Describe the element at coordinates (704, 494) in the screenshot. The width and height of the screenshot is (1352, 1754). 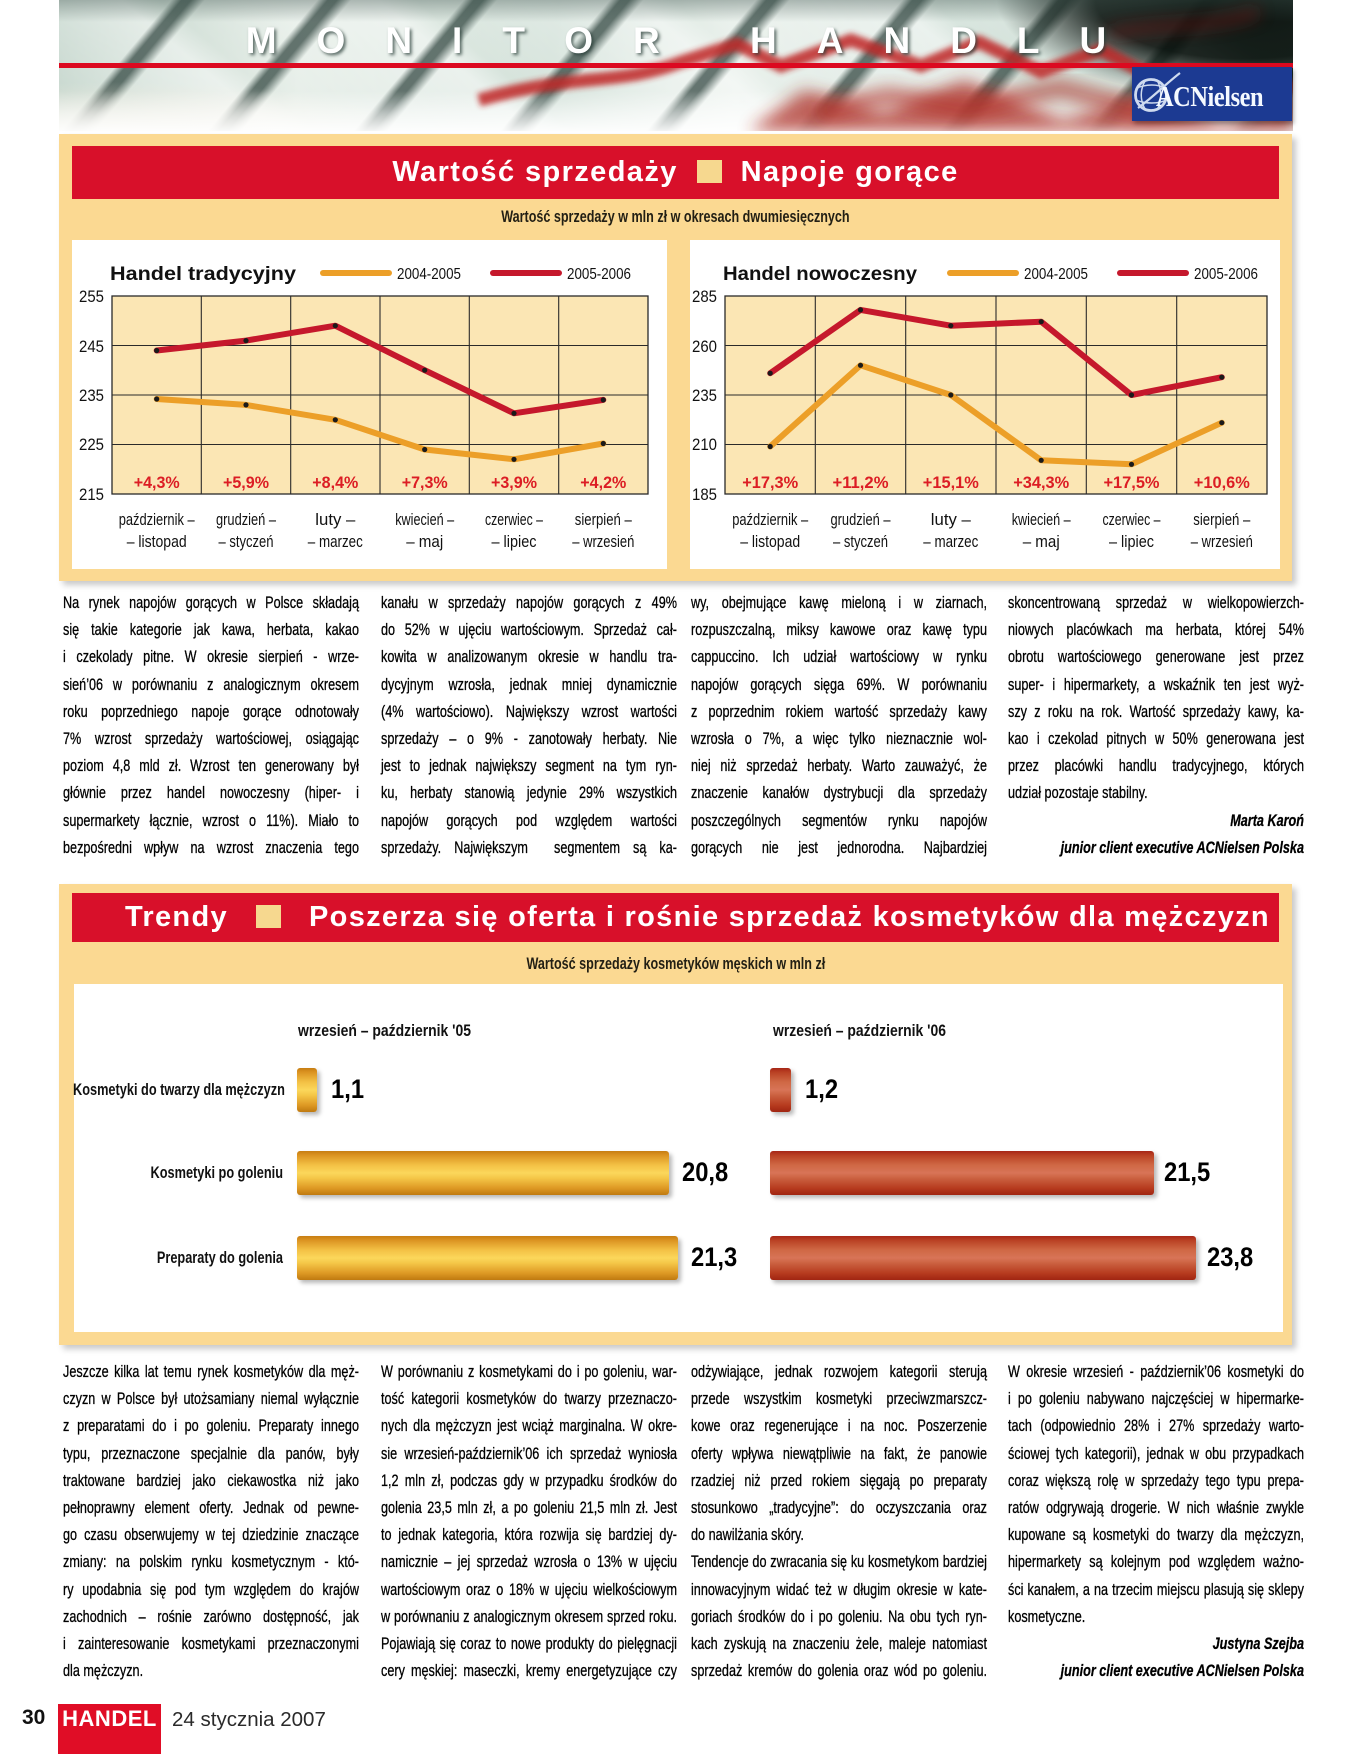
I see `svg-text: 185` at that location.